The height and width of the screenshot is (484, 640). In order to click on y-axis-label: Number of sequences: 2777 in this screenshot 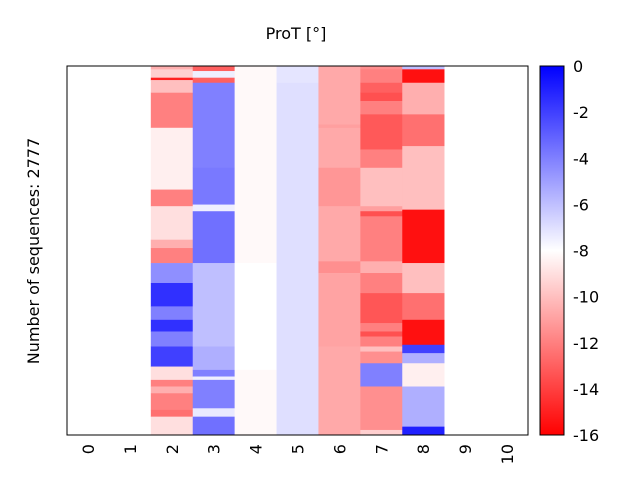, I will do `click(33, 251)`.